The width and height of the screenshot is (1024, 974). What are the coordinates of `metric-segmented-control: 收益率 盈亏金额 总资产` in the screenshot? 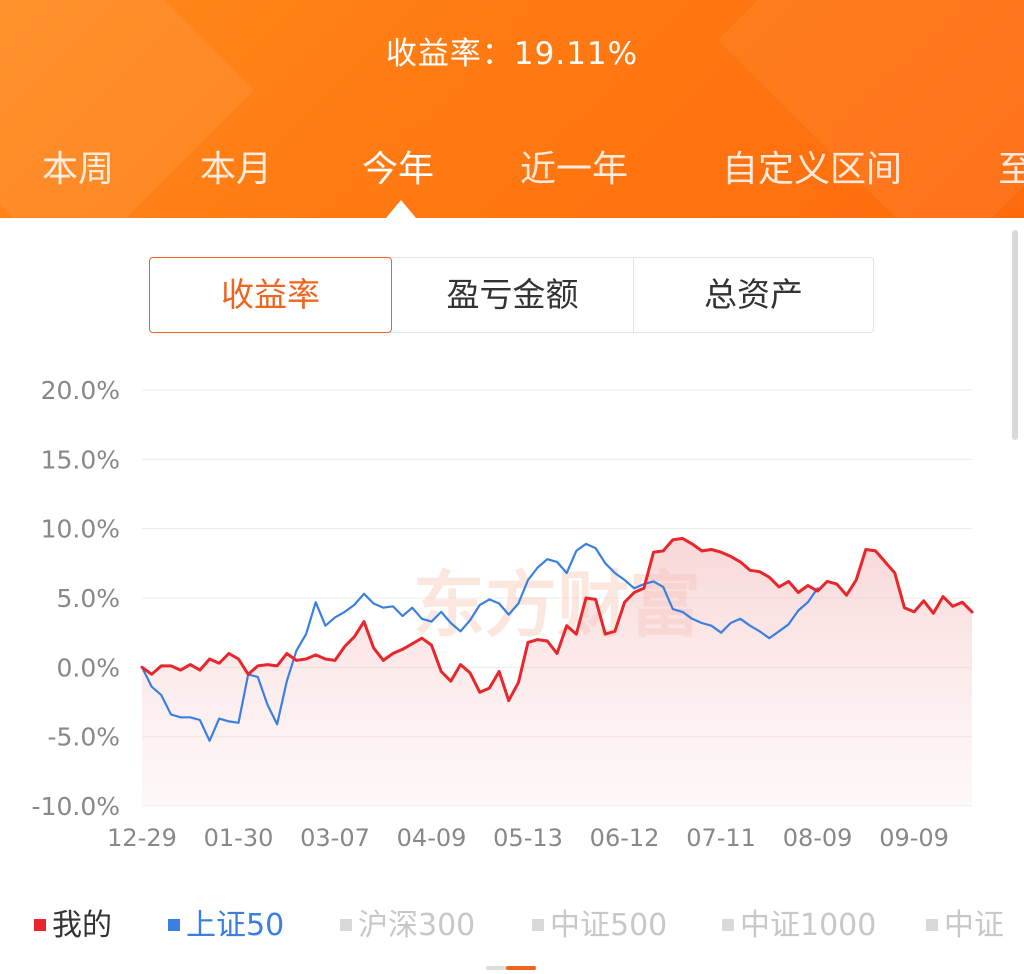 It's located at (511, 295).